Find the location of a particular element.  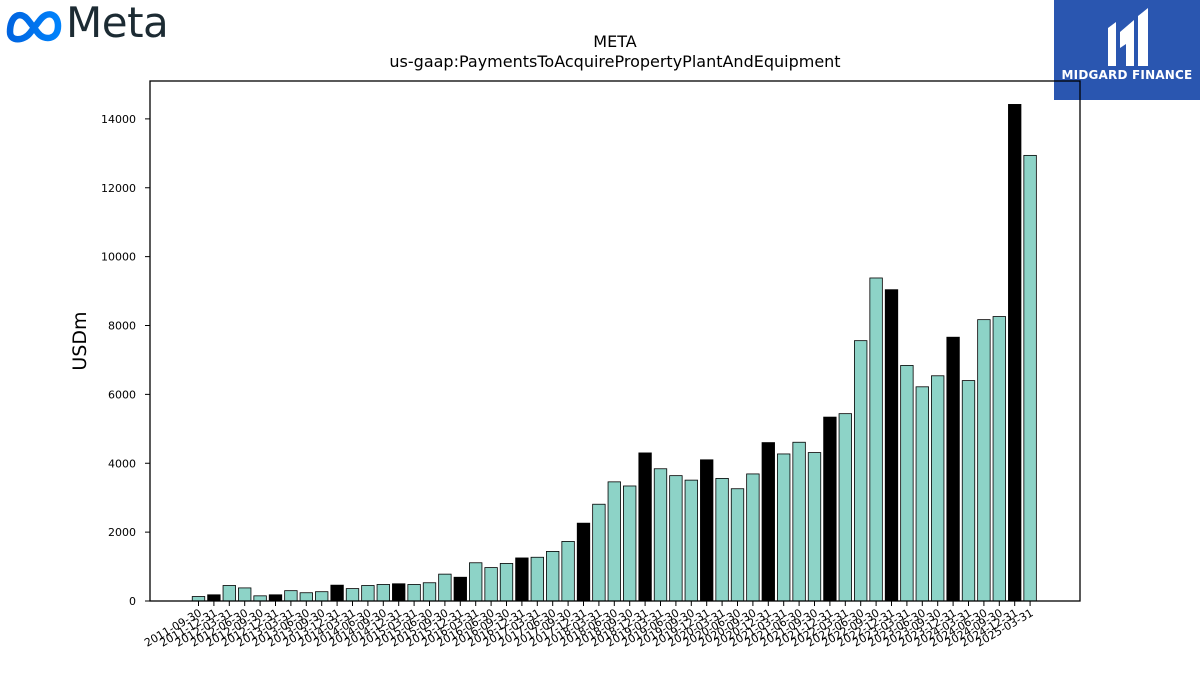

y-tick-label: 2000 is located at coordinates (122, 532).